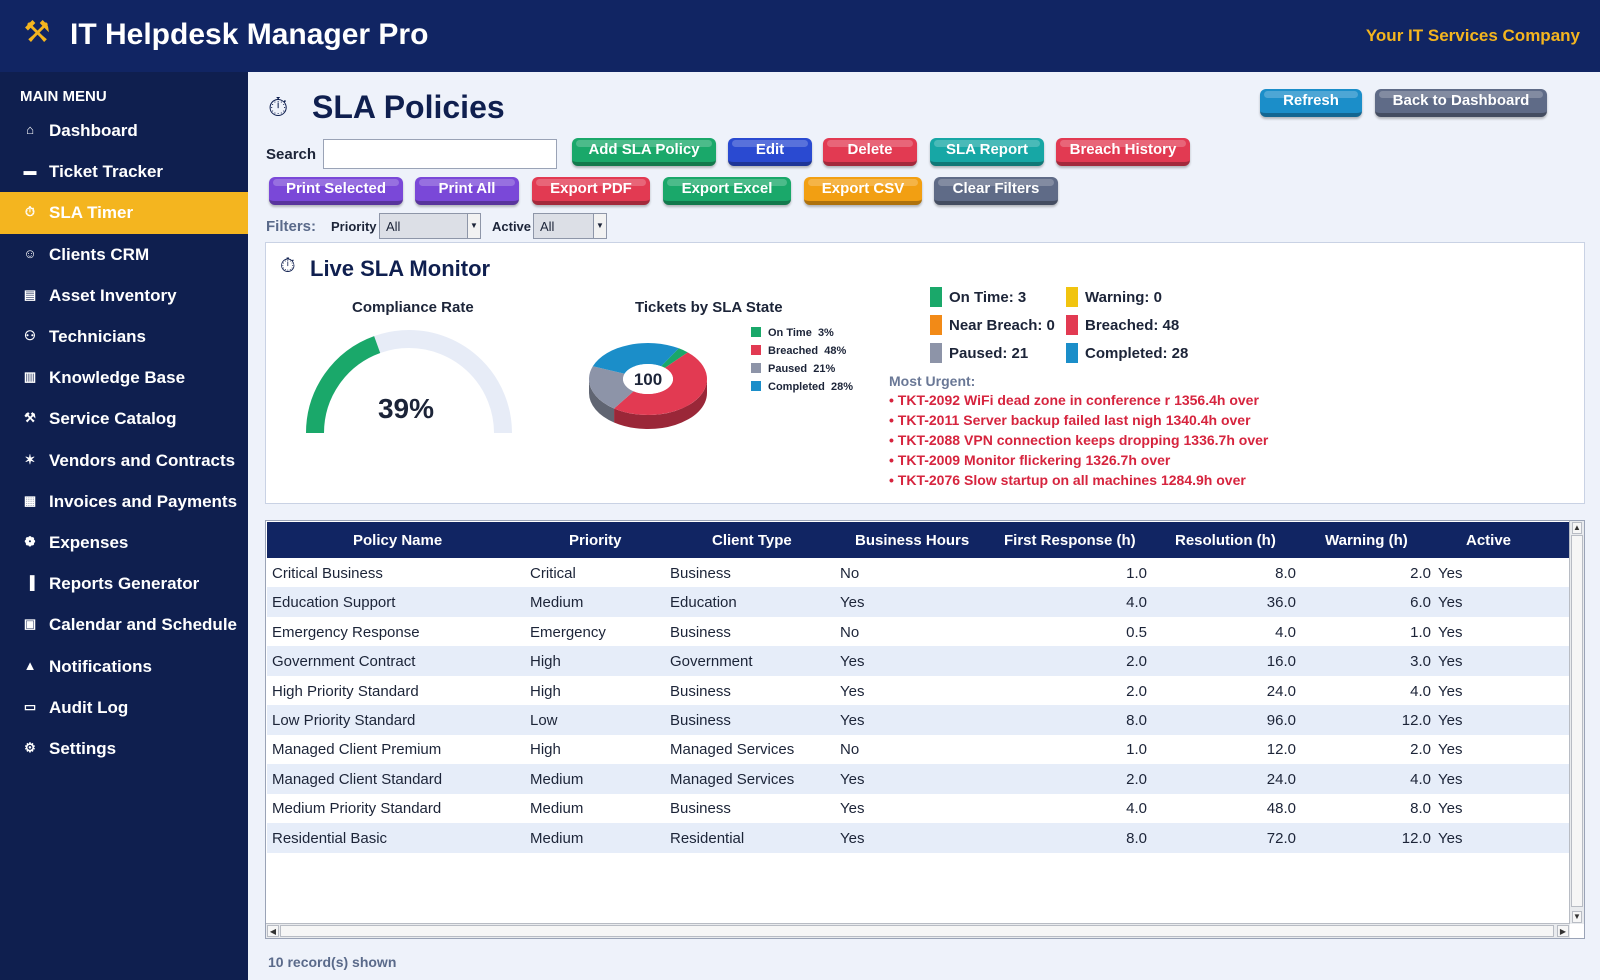 This screenshot has height=980, width=1600. I want to click on sidebar-item-settings: ⚙ Settings, so click(124, 749).